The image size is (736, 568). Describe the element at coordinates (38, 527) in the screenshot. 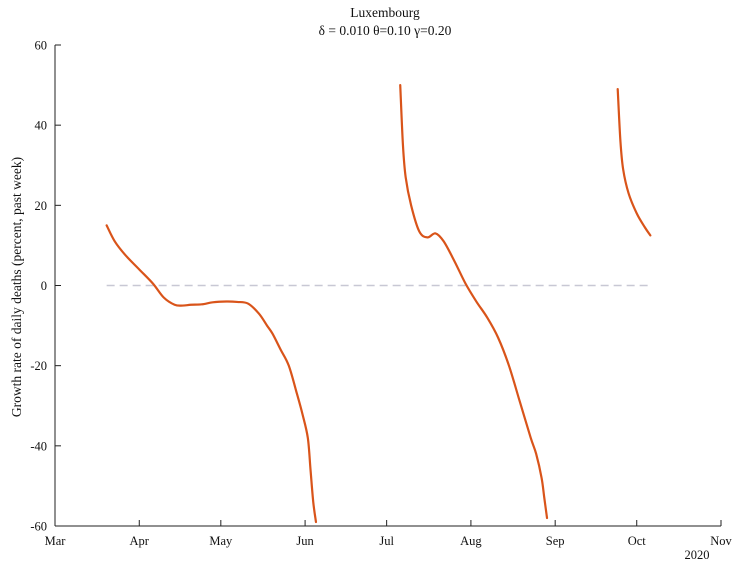

I see `y-tick-label: -60` at that location.